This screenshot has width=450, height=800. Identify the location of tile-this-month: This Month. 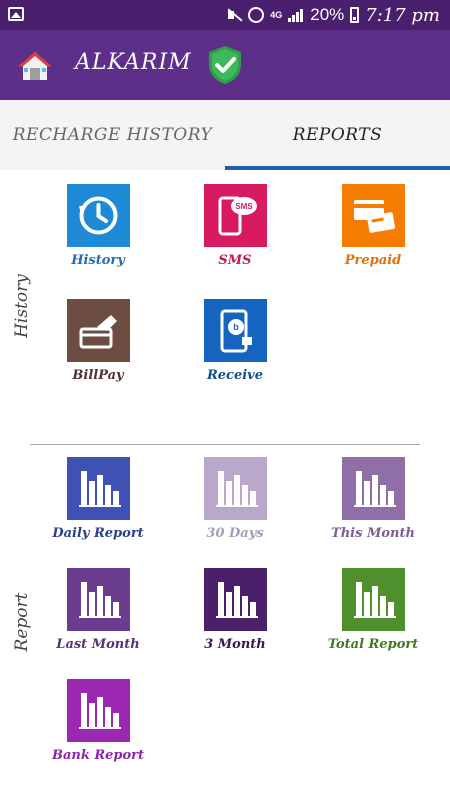
(373, 499).